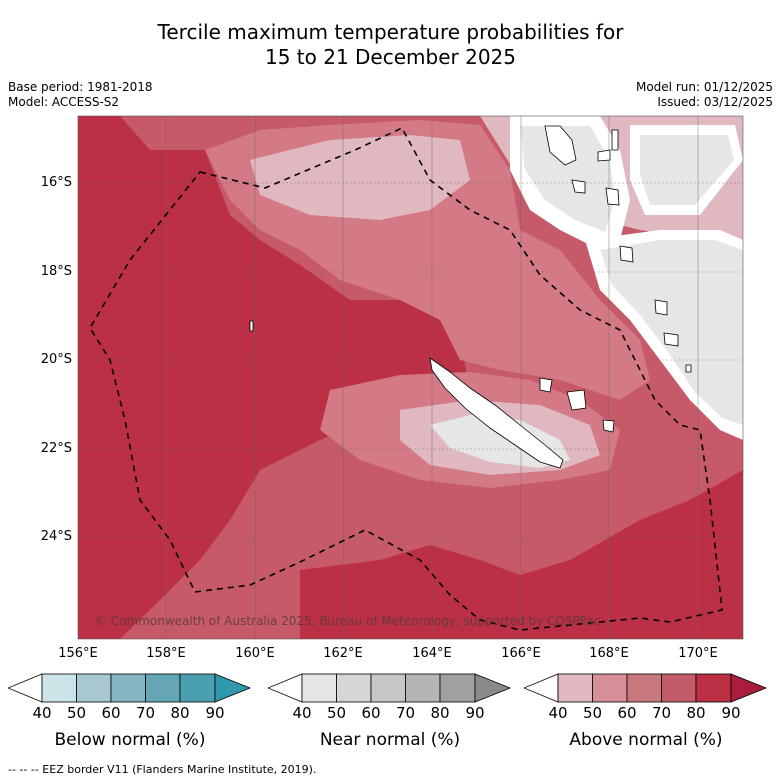 The height and width of the screenshot is (781, 781). Describe the element at coordinates (56, 359) in the screenshot. I see `lat-label-20s: 20°S` at that location.